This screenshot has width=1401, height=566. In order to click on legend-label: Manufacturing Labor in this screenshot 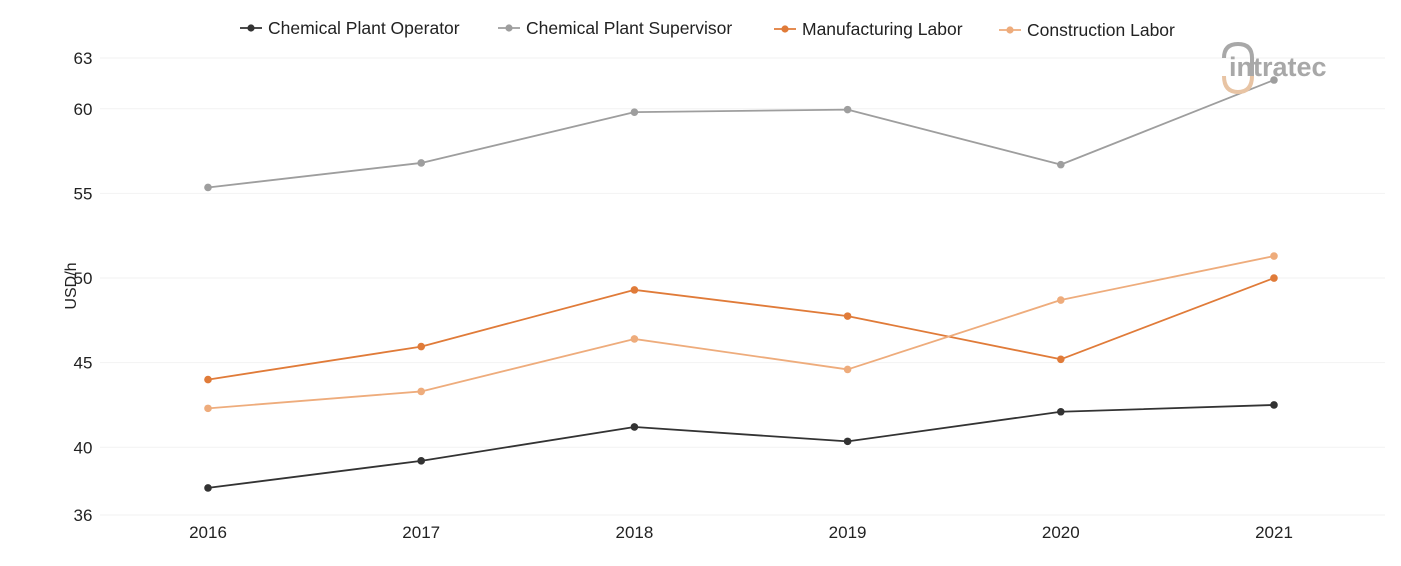, I will do `click(882, 29)`.